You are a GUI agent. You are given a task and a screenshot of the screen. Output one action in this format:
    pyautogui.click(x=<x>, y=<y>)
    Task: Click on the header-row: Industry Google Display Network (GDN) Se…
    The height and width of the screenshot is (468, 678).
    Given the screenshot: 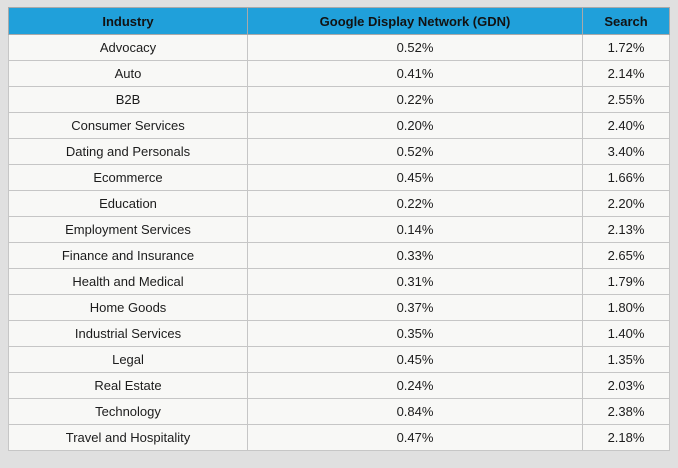 What is the action you would take?
    pyautogui.click(x=339, y=21)
    